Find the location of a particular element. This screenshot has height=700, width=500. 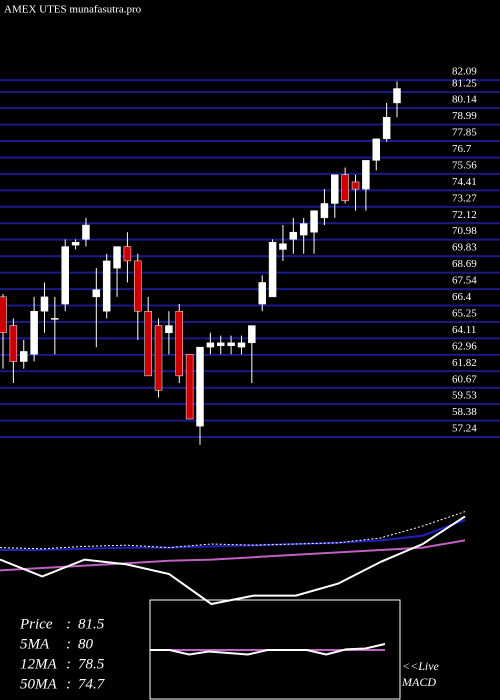

y-tick-label: 67.54 is located at coordinates (464, 281).